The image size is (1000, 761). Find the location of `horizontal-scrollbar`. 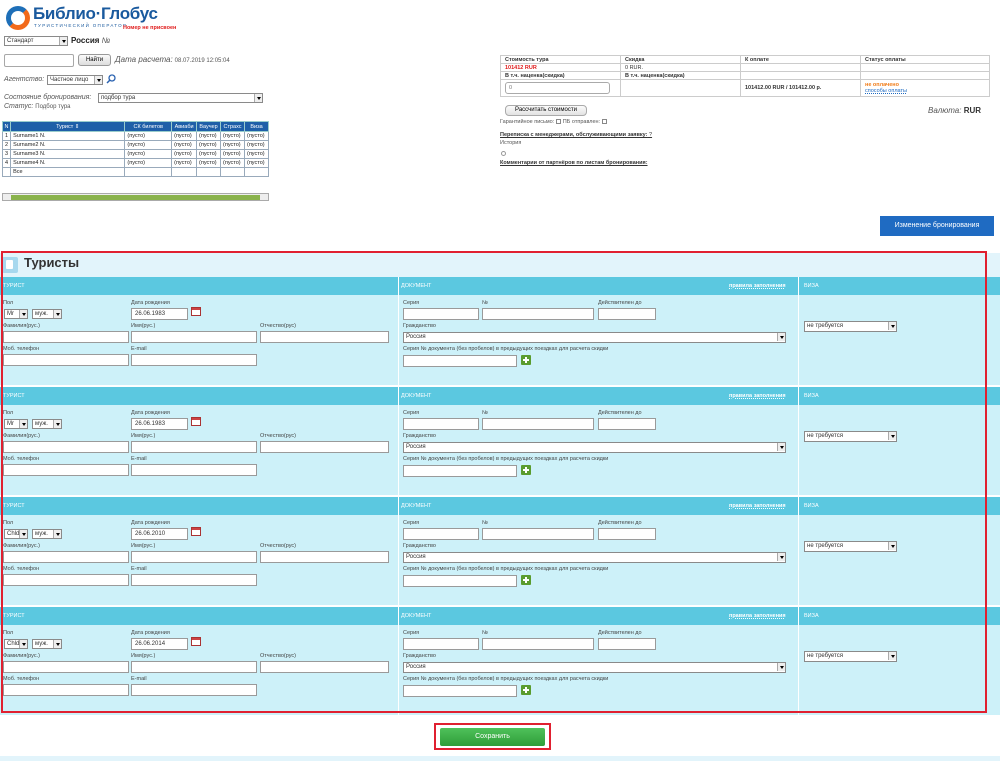

horizontal-scrollbar is located at coordinates (135, 197).